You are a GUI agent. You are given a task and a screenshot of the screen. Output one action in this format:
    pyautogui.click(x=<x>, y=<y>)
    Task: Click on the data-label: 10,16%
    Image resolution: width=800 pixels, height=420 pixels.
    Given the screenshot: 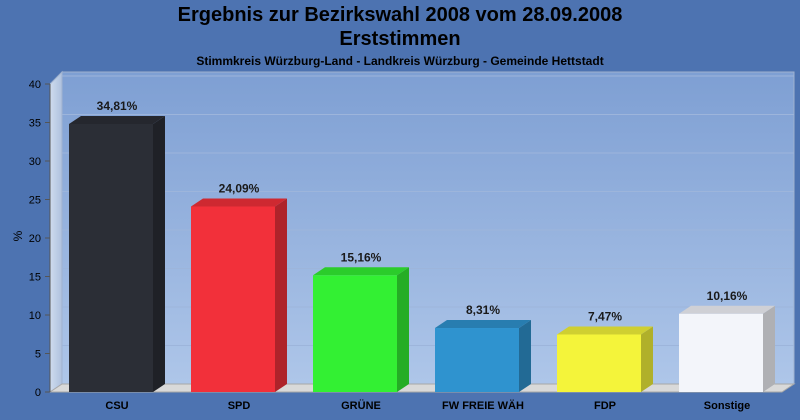 What is the action you would take?
    pyautogui.click(x=727, y=296)
    